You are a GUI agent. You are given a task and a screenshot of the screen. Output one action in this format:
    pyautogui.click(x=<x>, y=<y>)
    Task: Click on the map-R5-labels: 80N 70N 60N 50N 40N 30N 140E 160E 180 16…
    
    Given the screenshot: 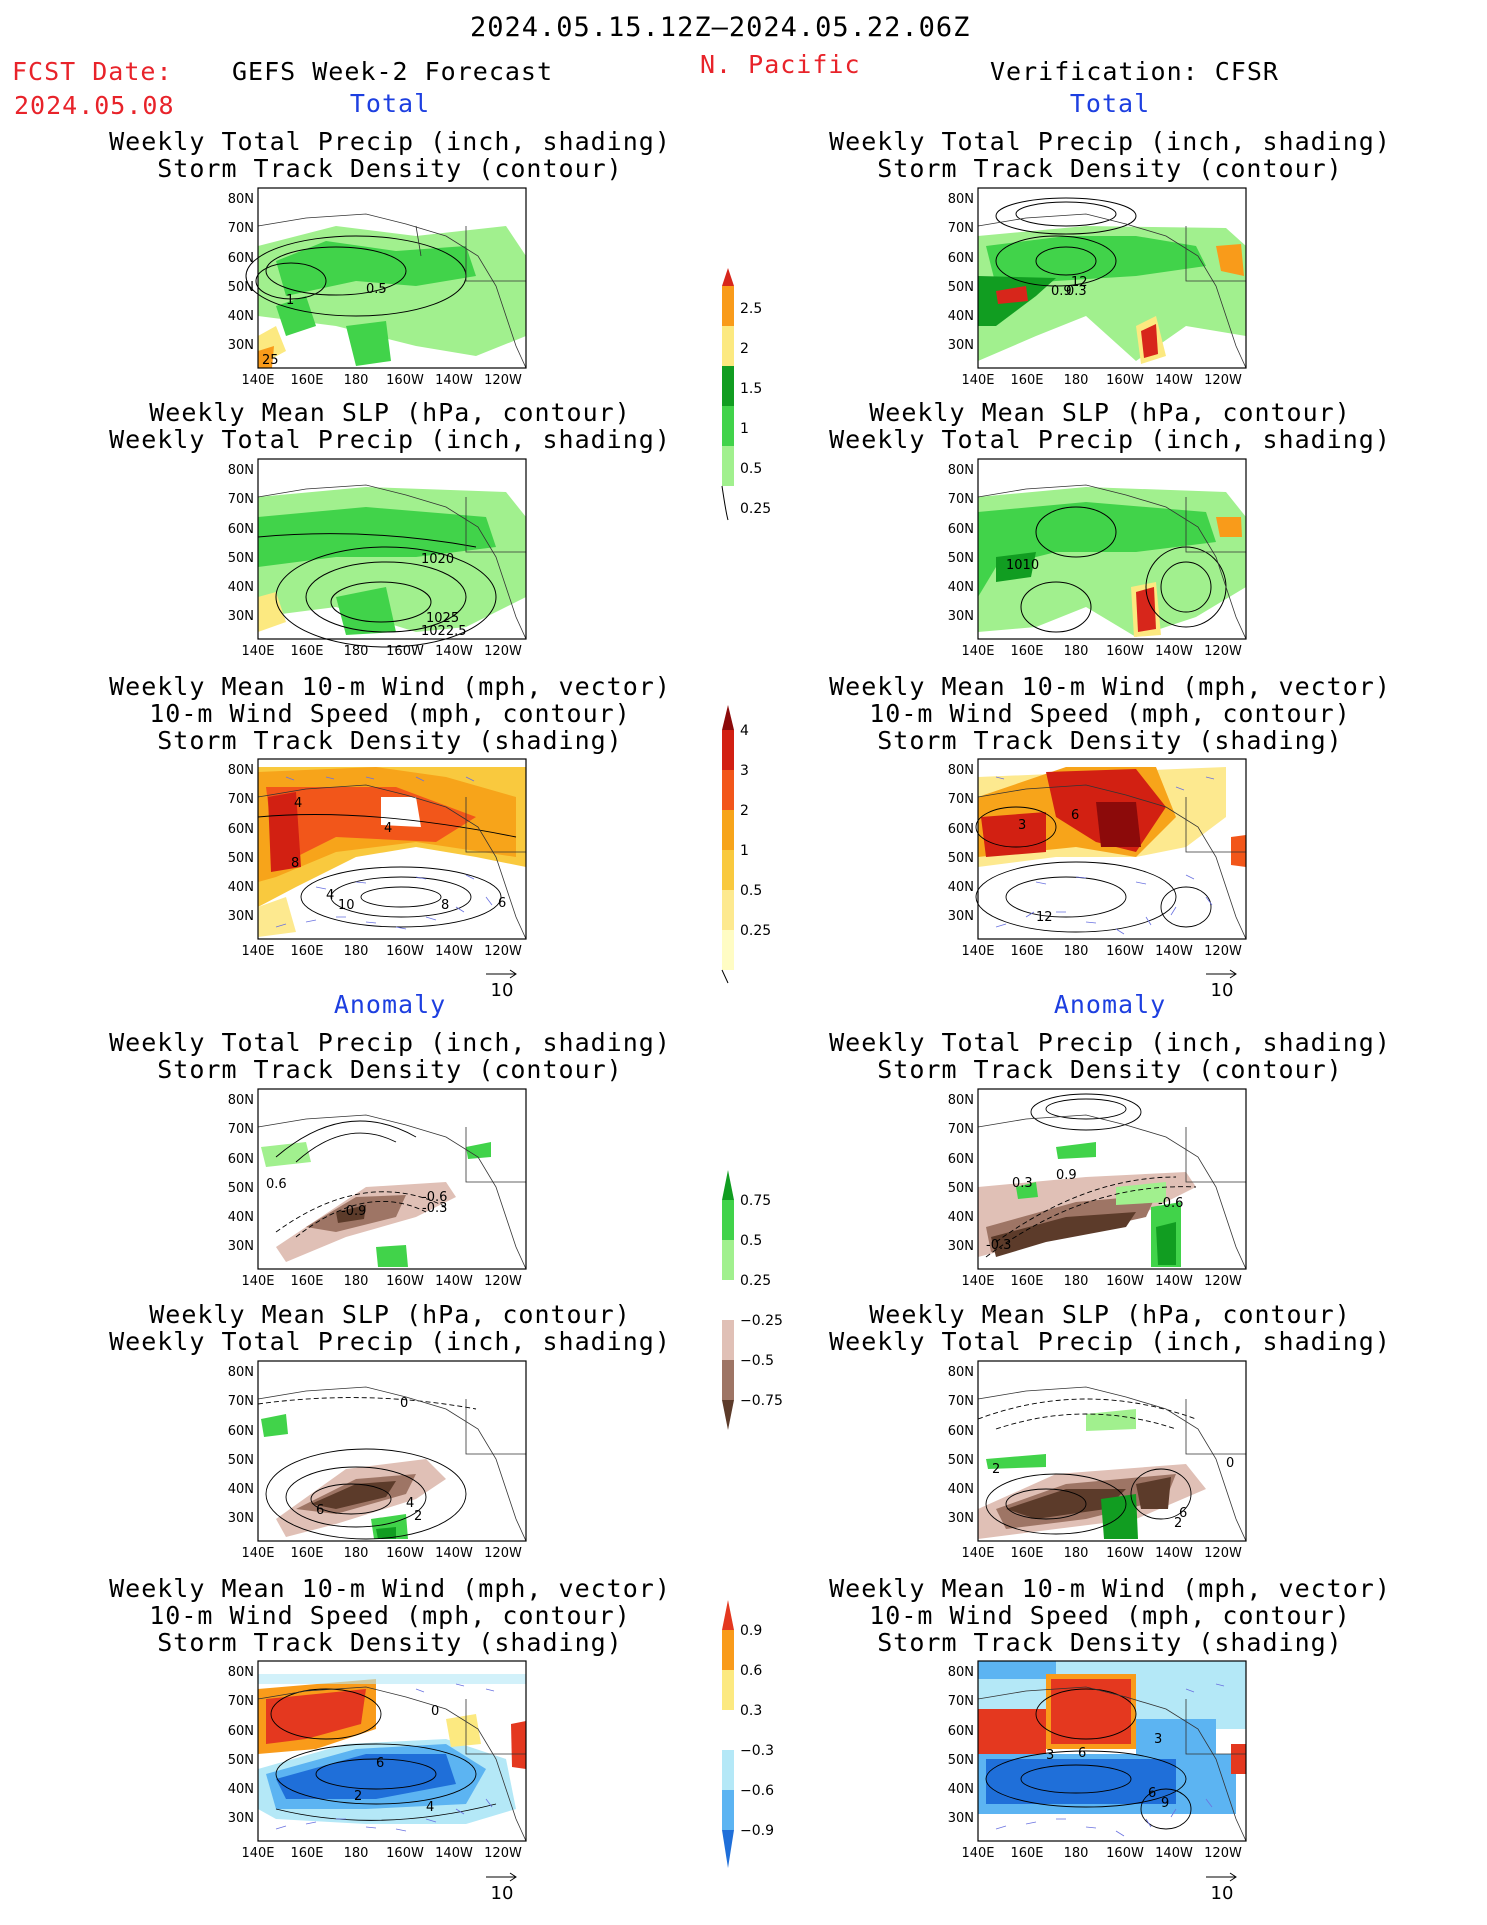 What is the action you would take?
    pyautogui.click(x=1095, y=1463)
    